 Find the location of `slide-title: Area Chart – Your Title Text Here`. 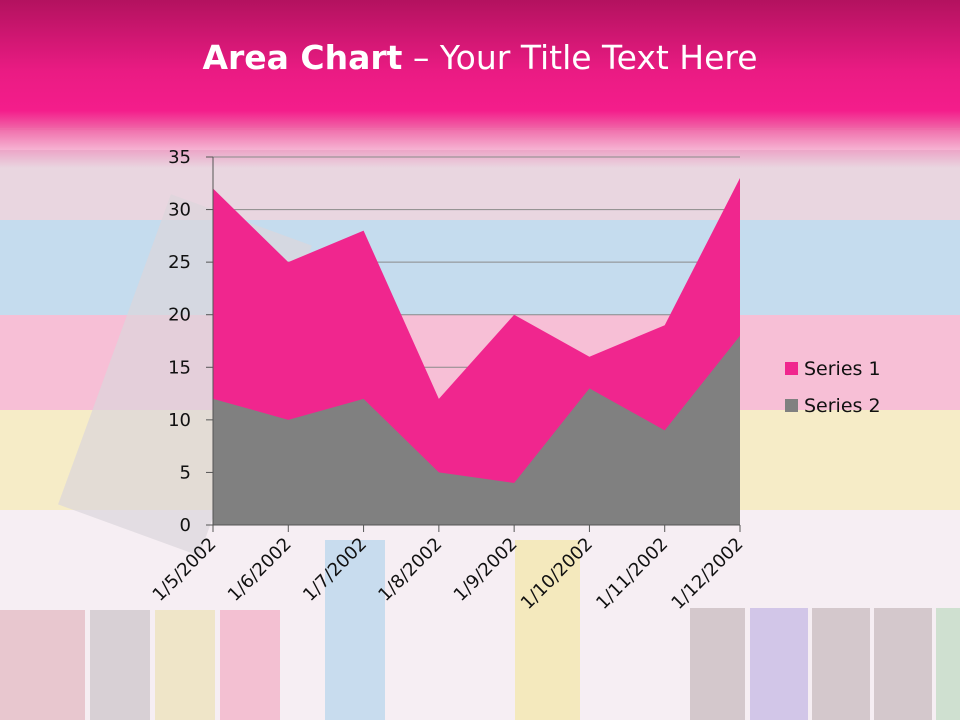

slide-title: Area Chart – Your Title Text Here is located at coordinates (480, 57).